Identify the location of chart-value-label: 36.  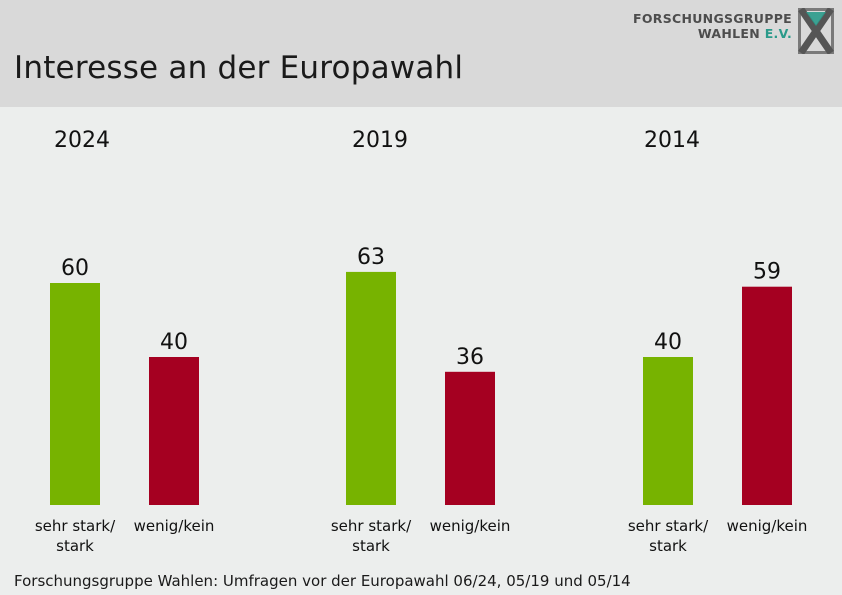
(470, 357).